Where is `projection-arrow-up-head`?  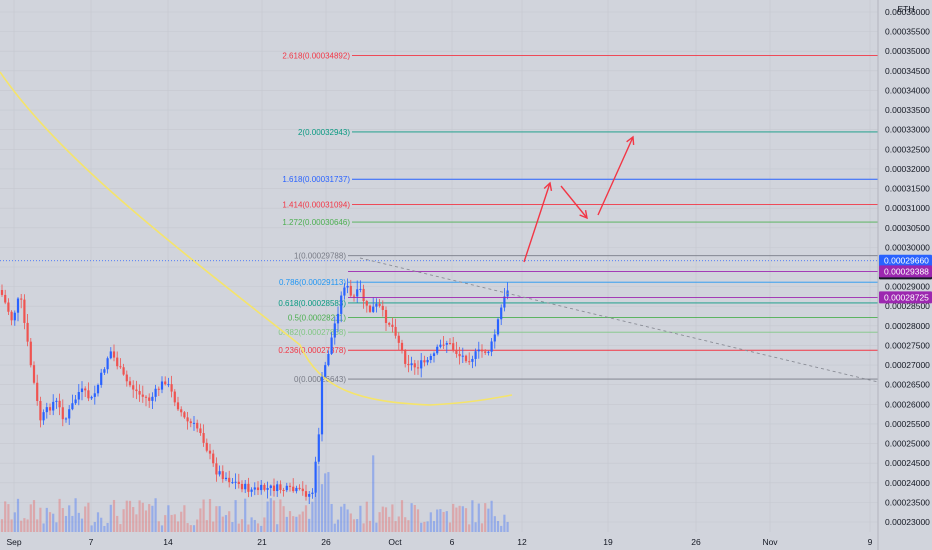
projection-arrow-up-head is located at coordinates (548, 186).